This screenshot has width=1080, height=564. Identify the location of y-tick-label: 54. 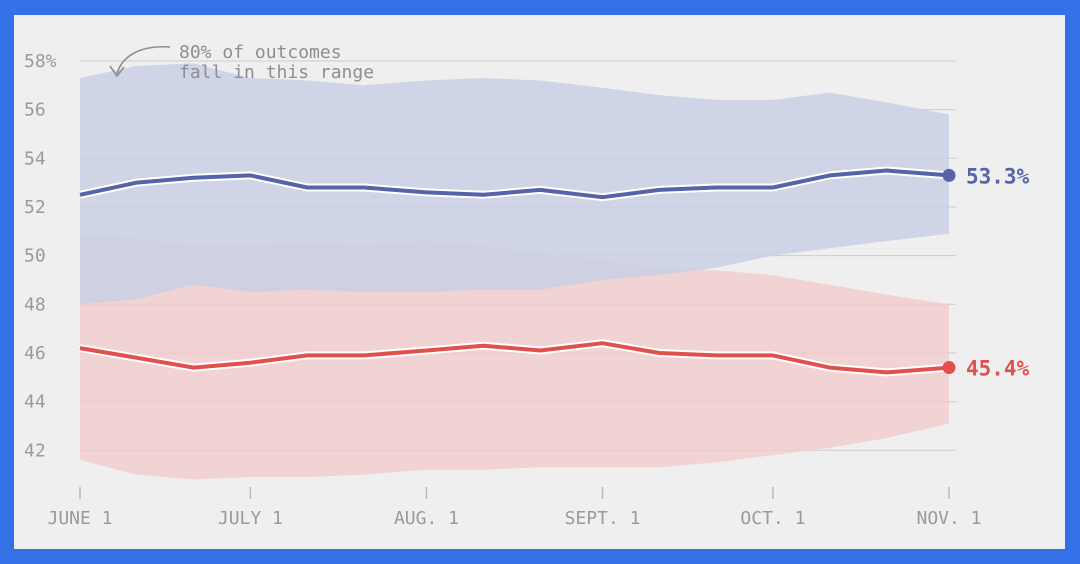
(35, 158).